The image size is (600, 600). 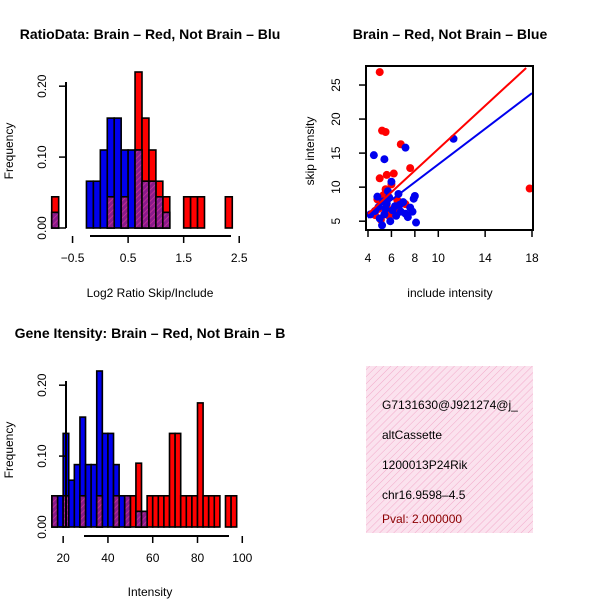 What do you see at coordinates (450, 405) in the screenshot?
I see `info-probe-id: G7131630@J921274@j_` at bounding box center [450, 405].